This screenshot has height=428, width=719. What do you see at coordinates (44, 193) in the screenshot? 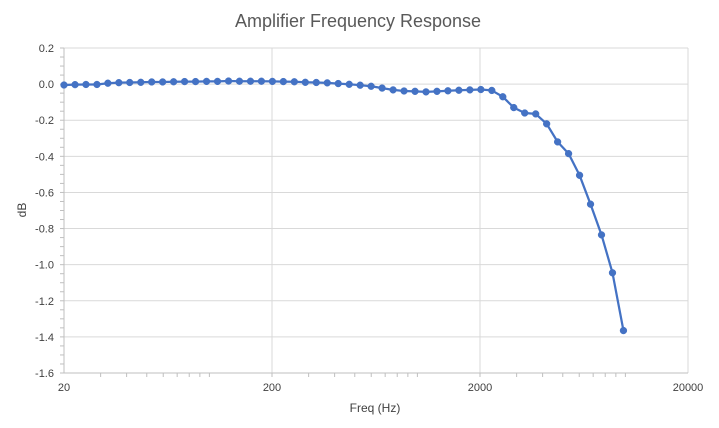
I see `y-tick-label: -0.6` at bounding box center [44, 193].